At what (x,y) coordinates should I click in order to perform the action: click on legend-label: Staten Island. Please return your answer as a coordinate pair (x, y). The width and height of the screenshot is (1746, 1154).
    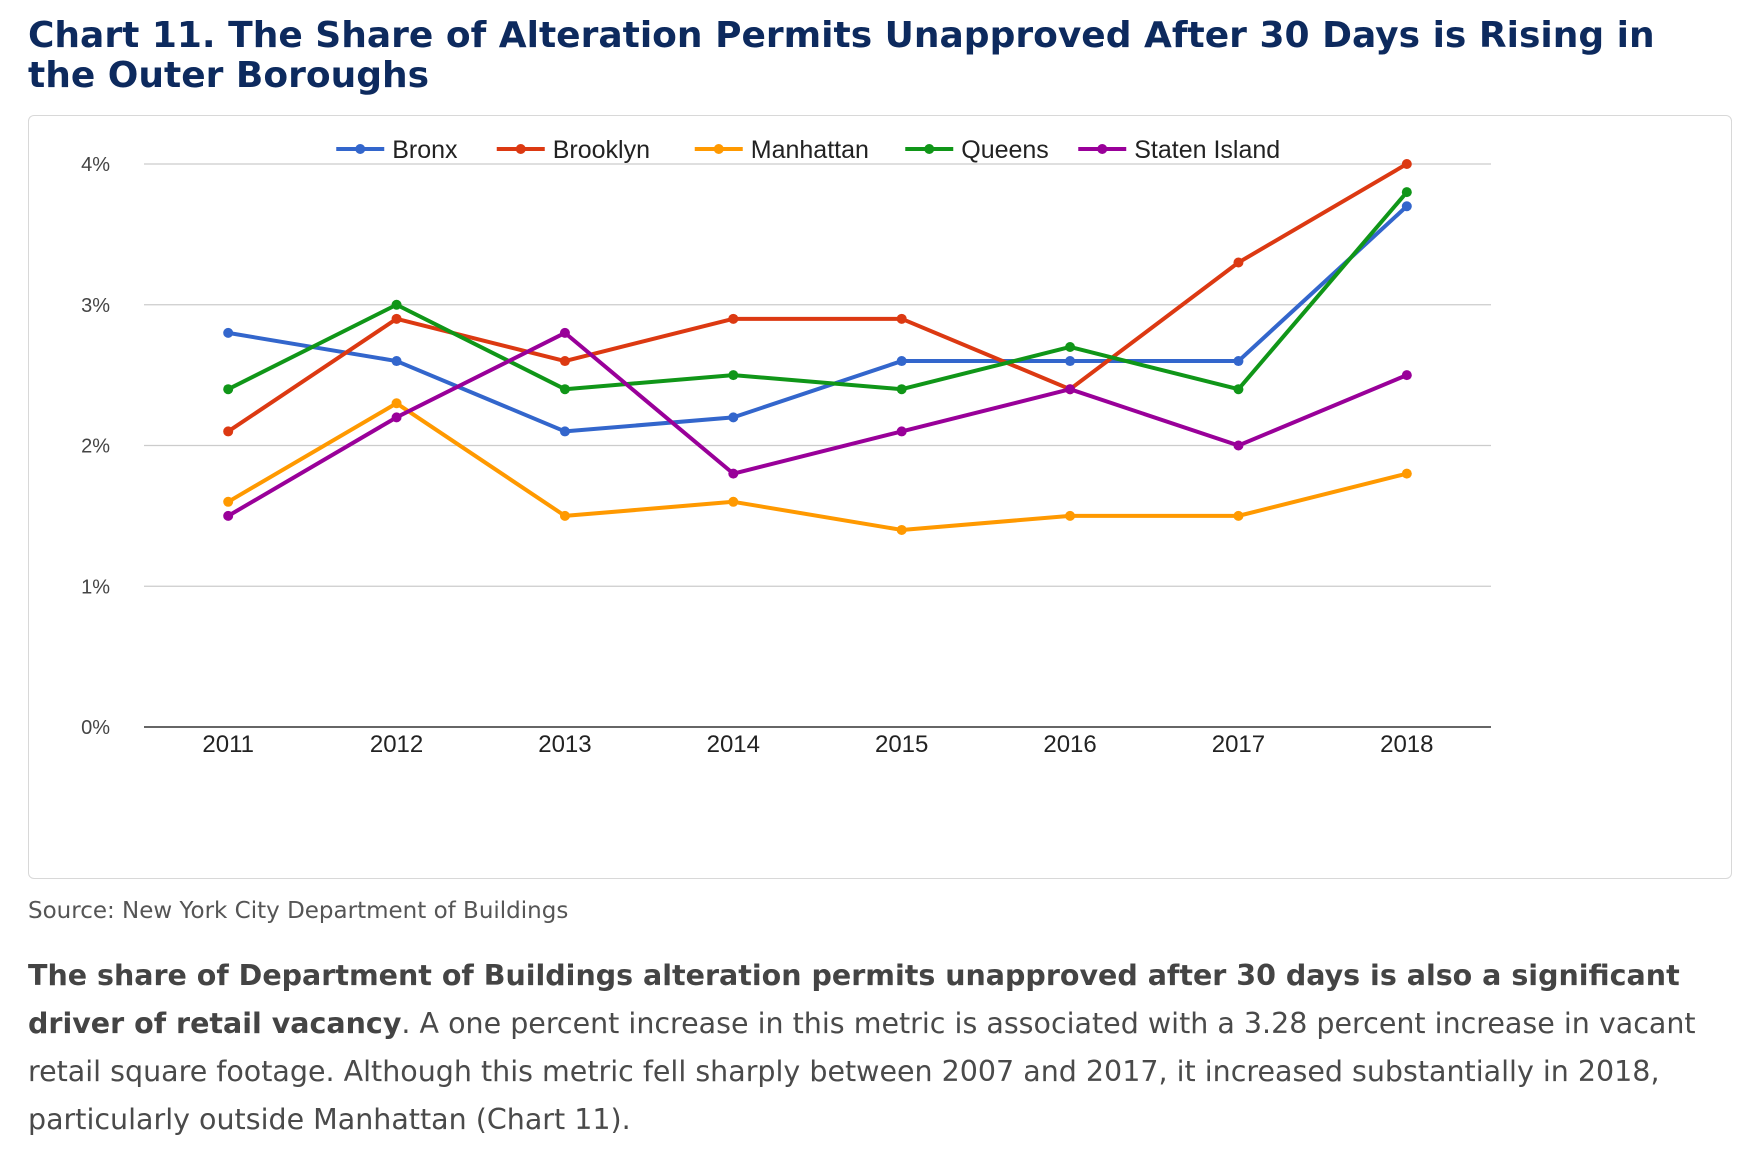
    Looking at the image, I should click on (1207, 150).